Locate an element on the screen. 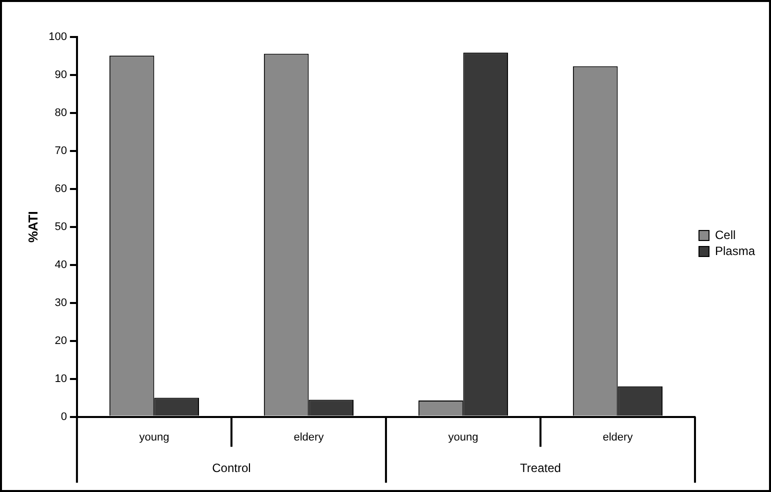  text: Control is located at coordinates (231, 468).